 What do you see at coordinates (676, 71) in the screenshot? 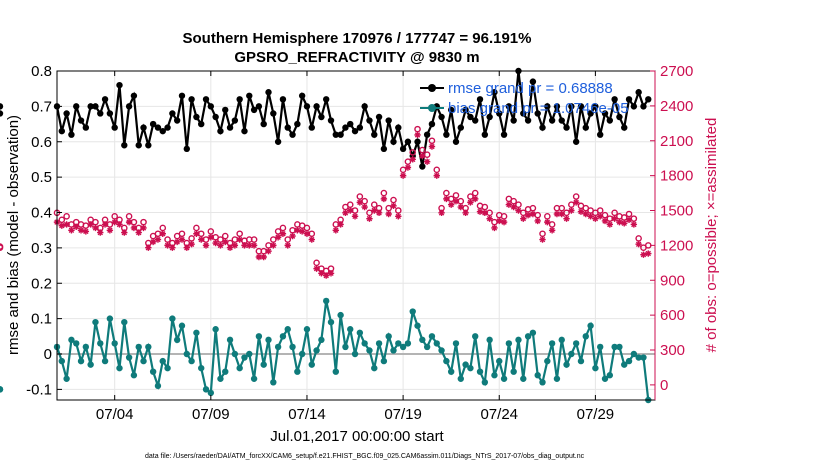
I see `y-tick-label-right: 2700` at bounding box center [676, 71].